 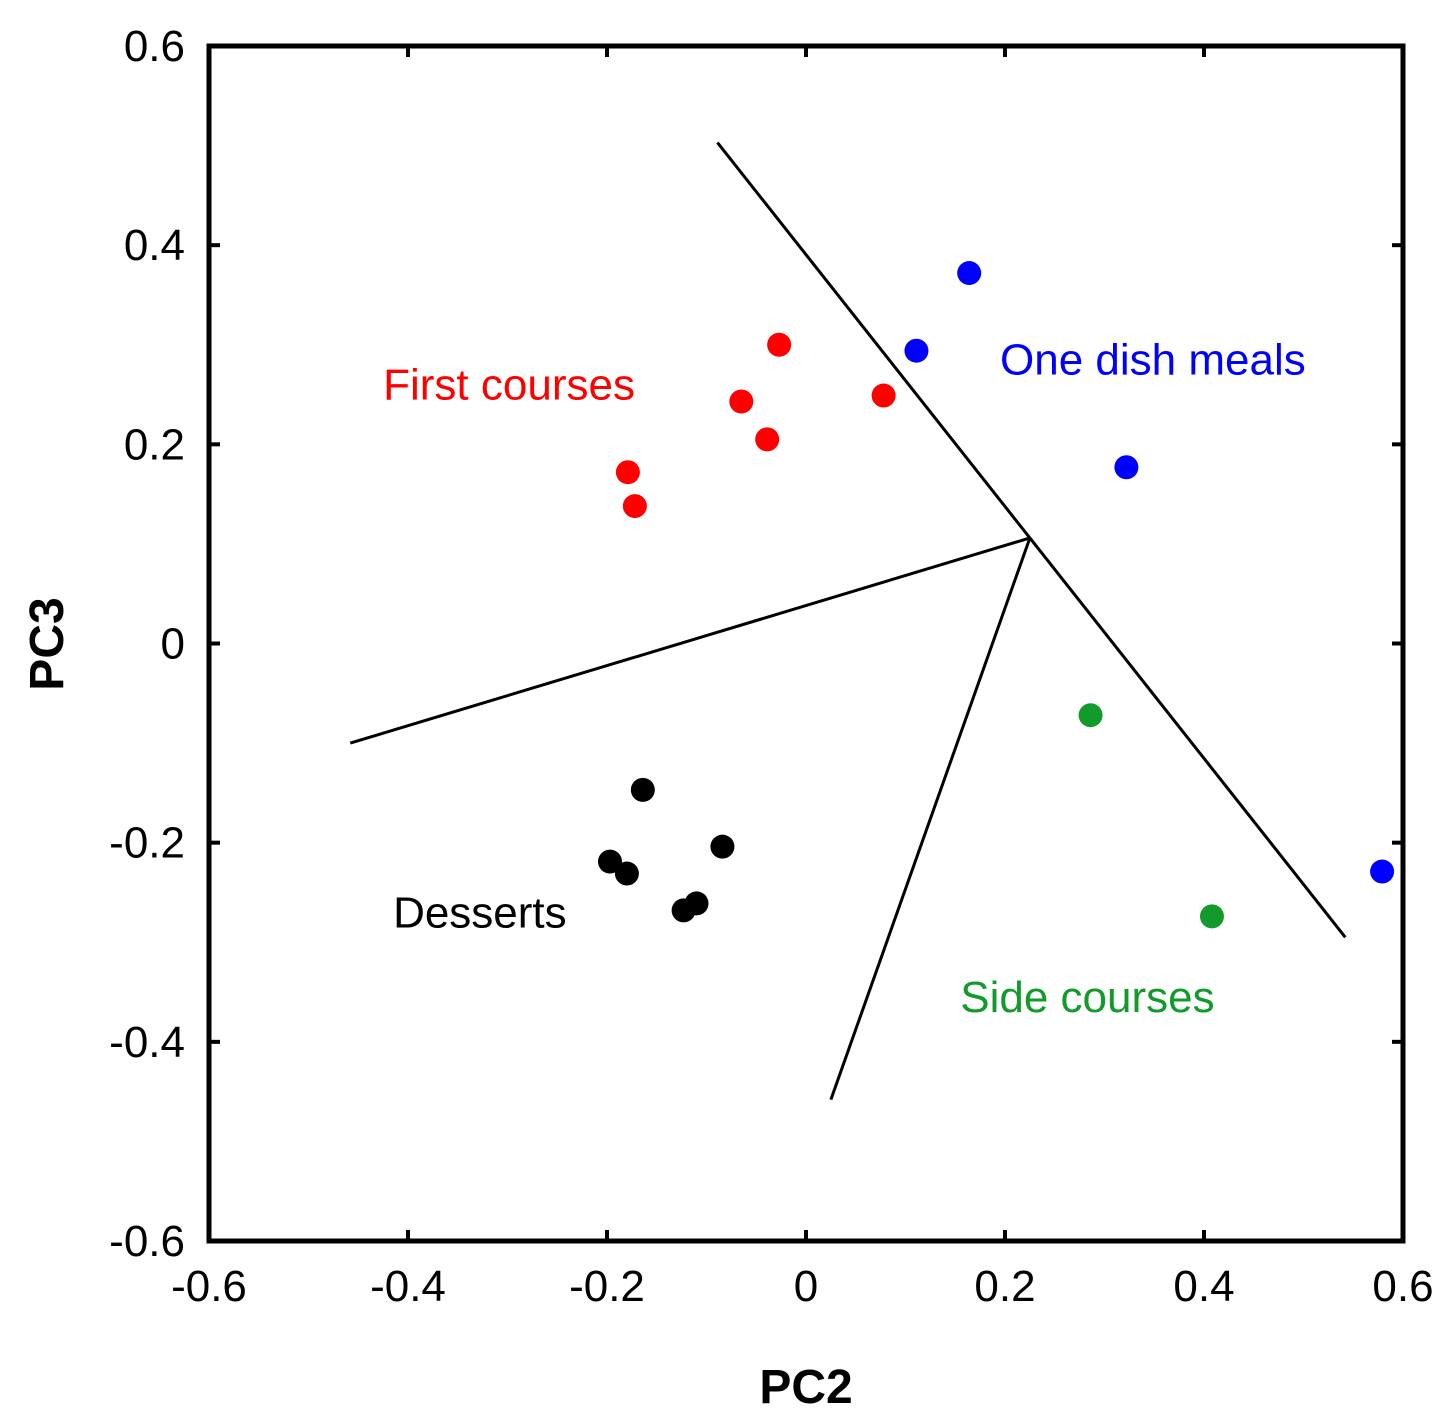 I want to click on y-tick-label: 0, so click(x=173, y=644).